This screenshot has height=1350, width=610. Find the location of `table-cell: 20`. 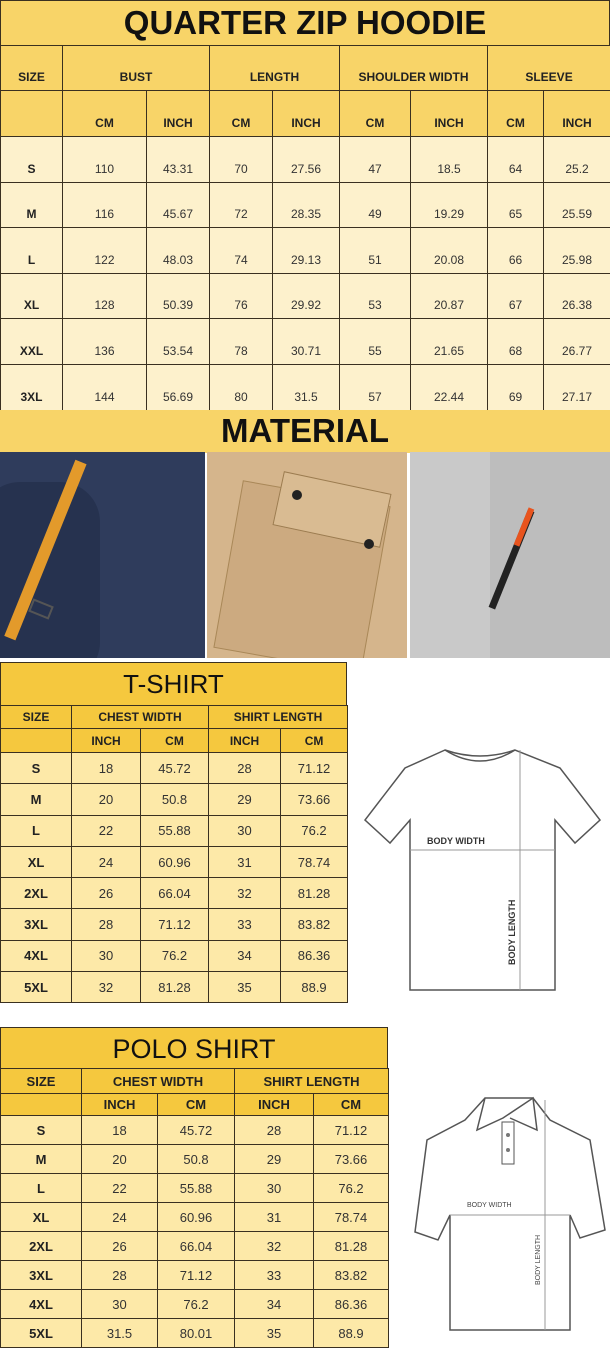

table-cell: 20 is located at coordinates (106, 799).